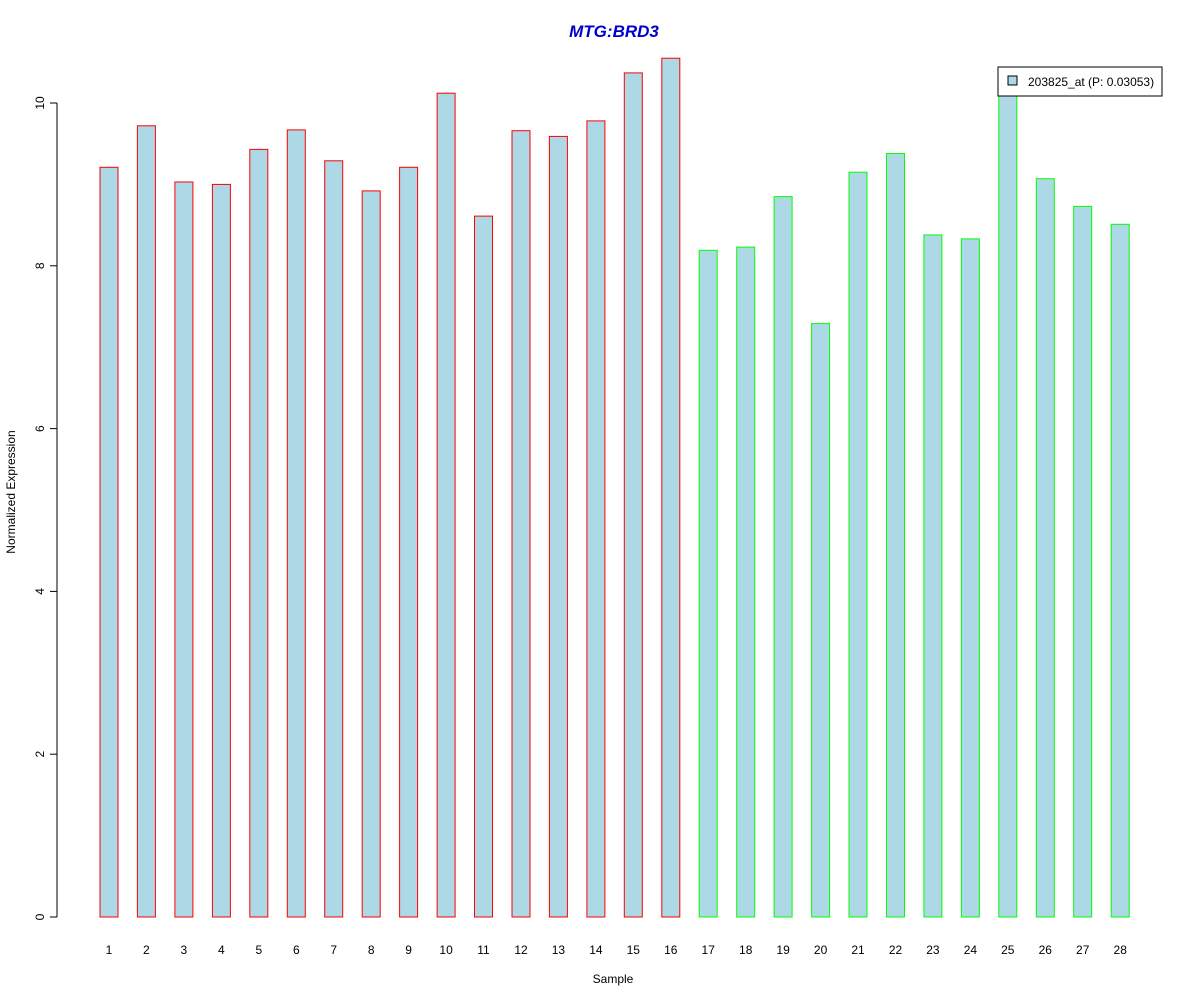  I want to click on x-tick-label: 23, so click(933, 950).